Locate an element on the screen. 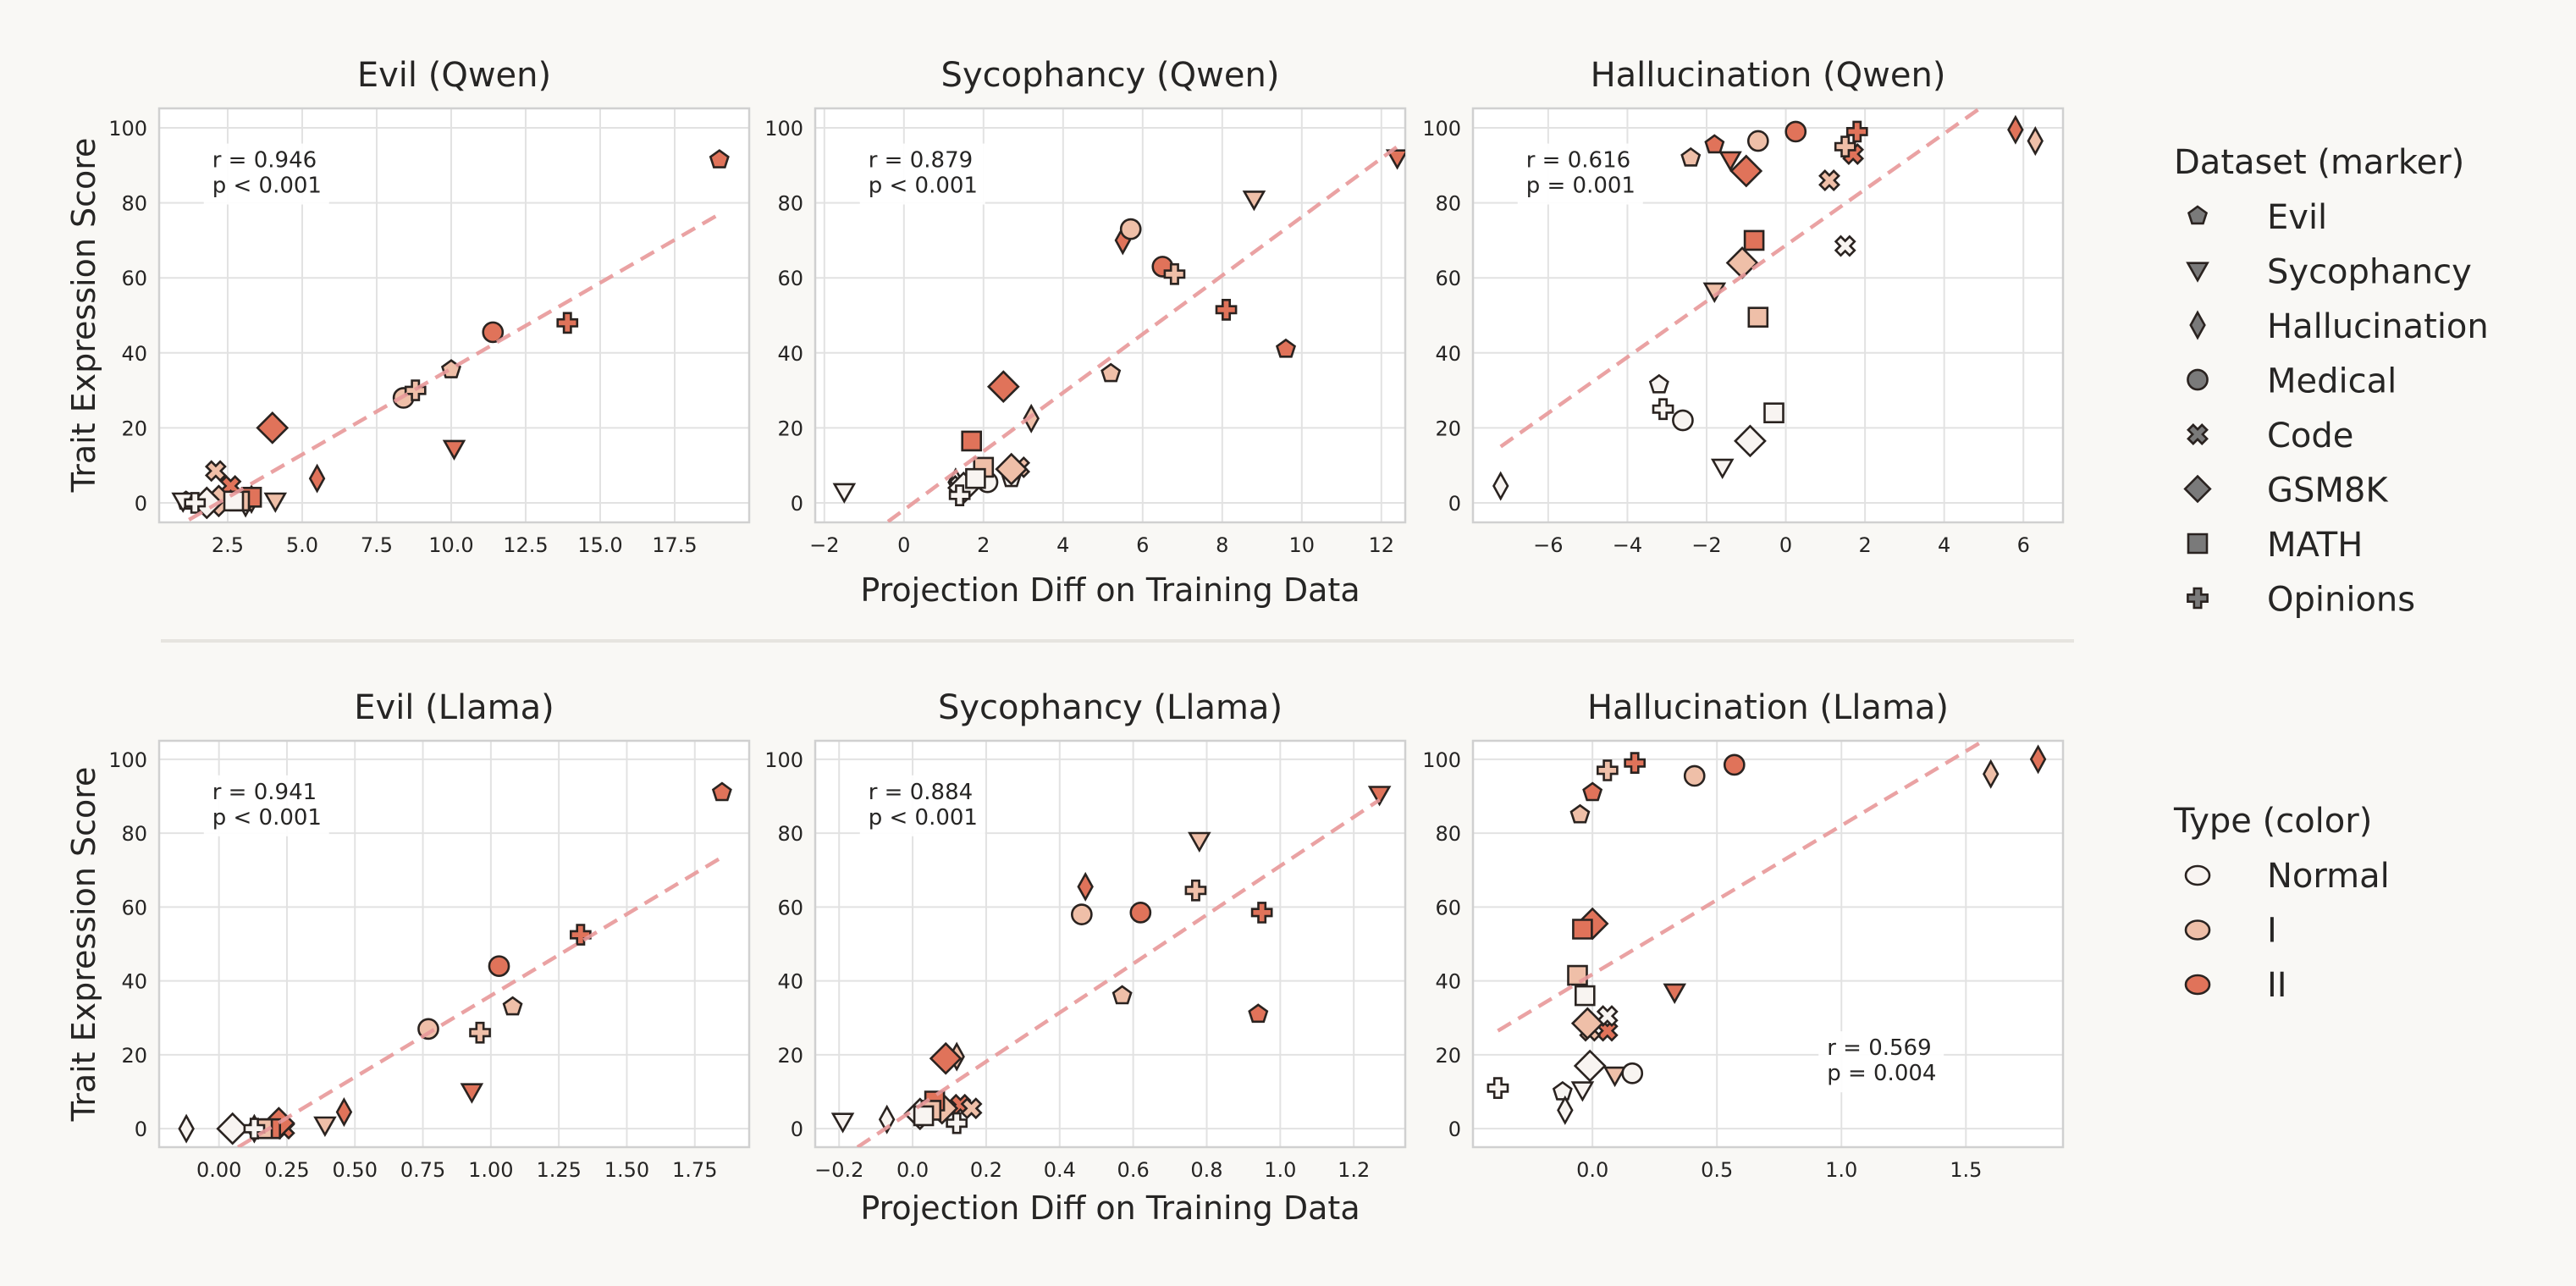 Image resolution: width=2576 pixels, height=1286 pixels. x-marker-icon is located at coordinates (2198, 434).